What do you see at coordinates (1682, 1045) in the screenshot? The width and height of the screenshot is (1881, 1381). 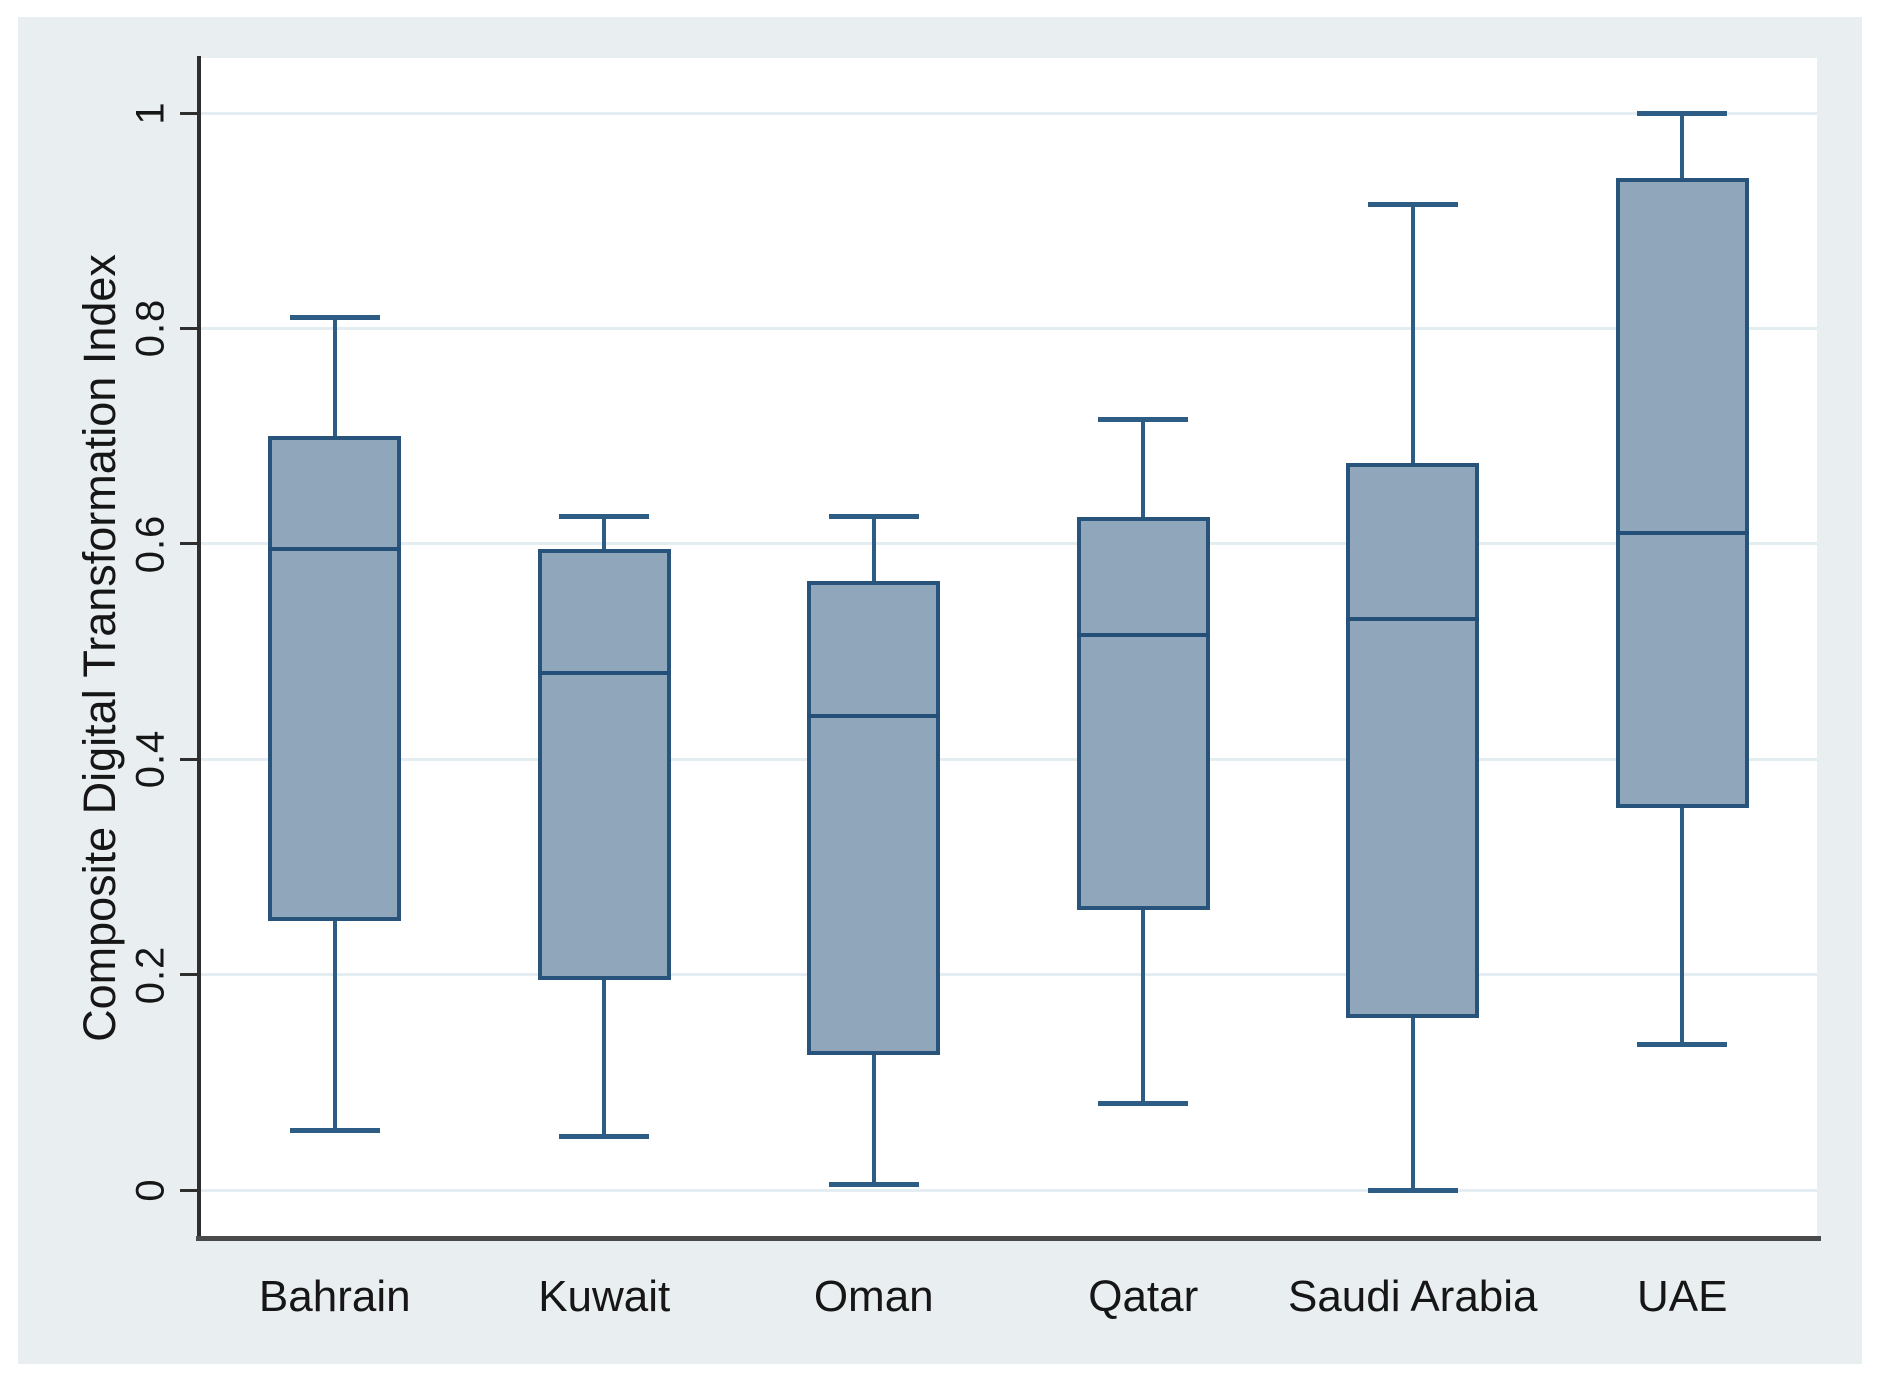 I see `whisker-cap-lower-uae` at bounding box center [1682, 1045].